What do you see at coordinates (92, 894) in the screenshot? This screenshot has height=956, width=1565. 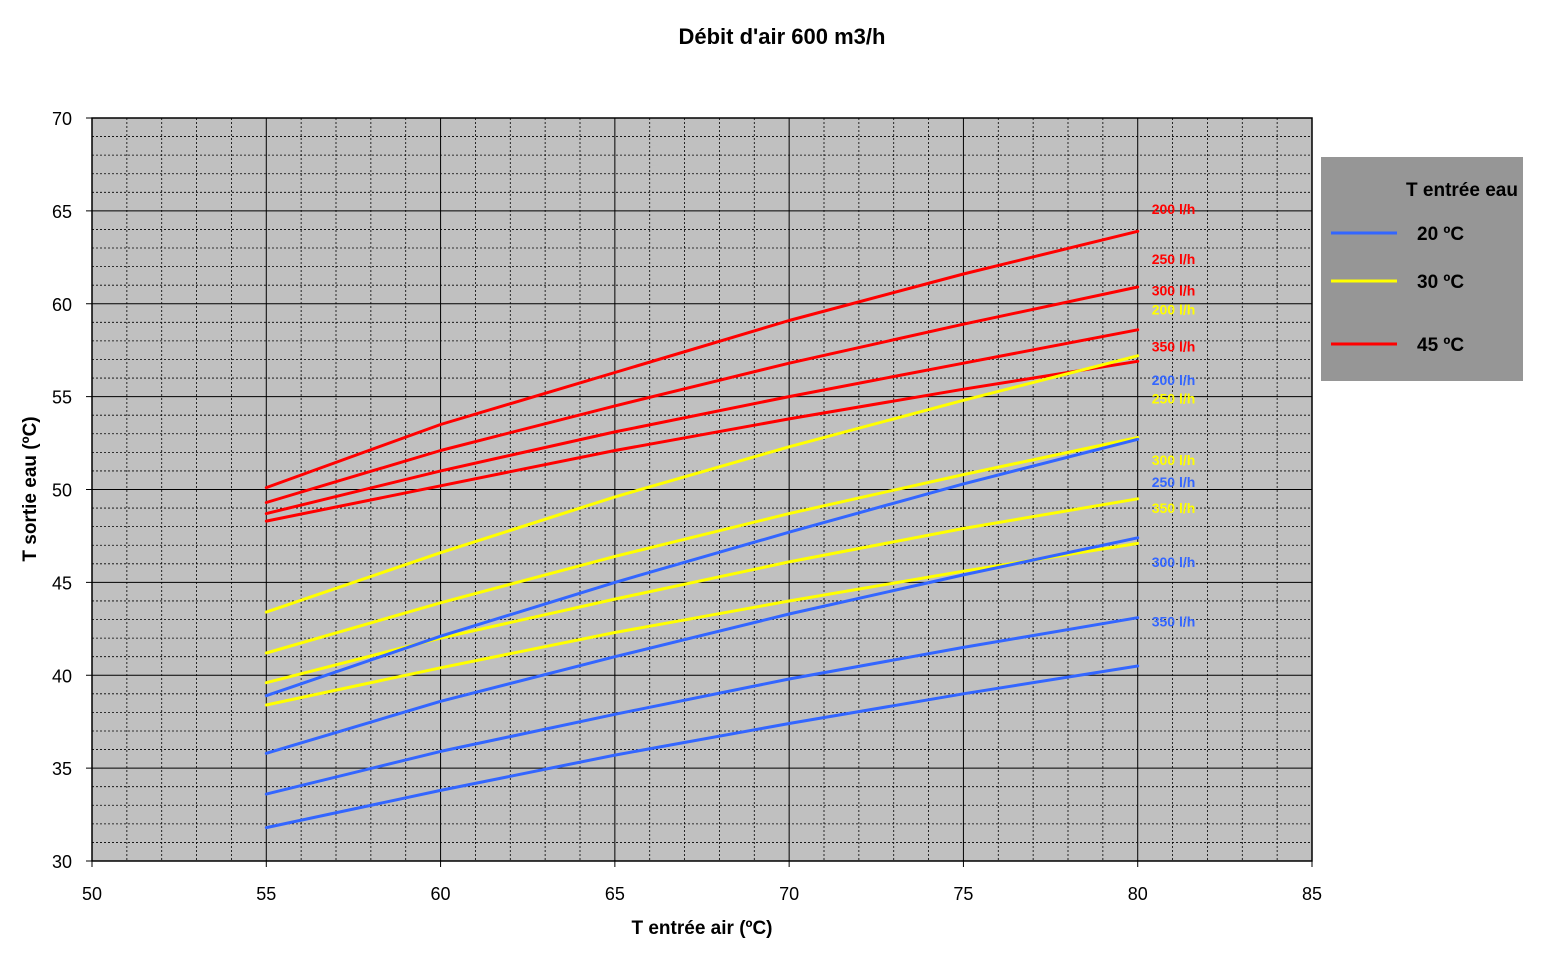 I see `x-tick-label: 50` at bounding box center [92, 894].